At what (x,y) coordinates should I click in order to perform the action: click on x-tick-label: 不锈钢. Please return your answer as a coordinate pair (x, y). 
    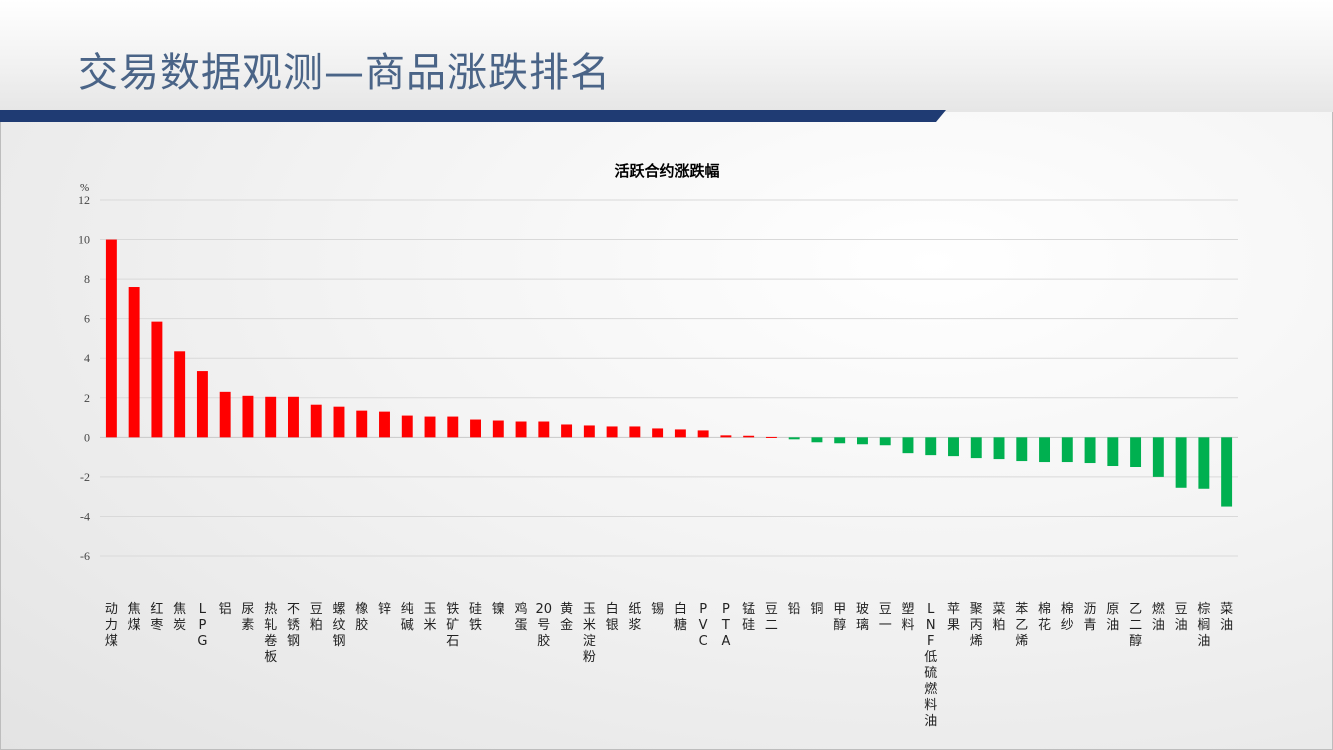
    Looking at the image, I should click on (293, 625).